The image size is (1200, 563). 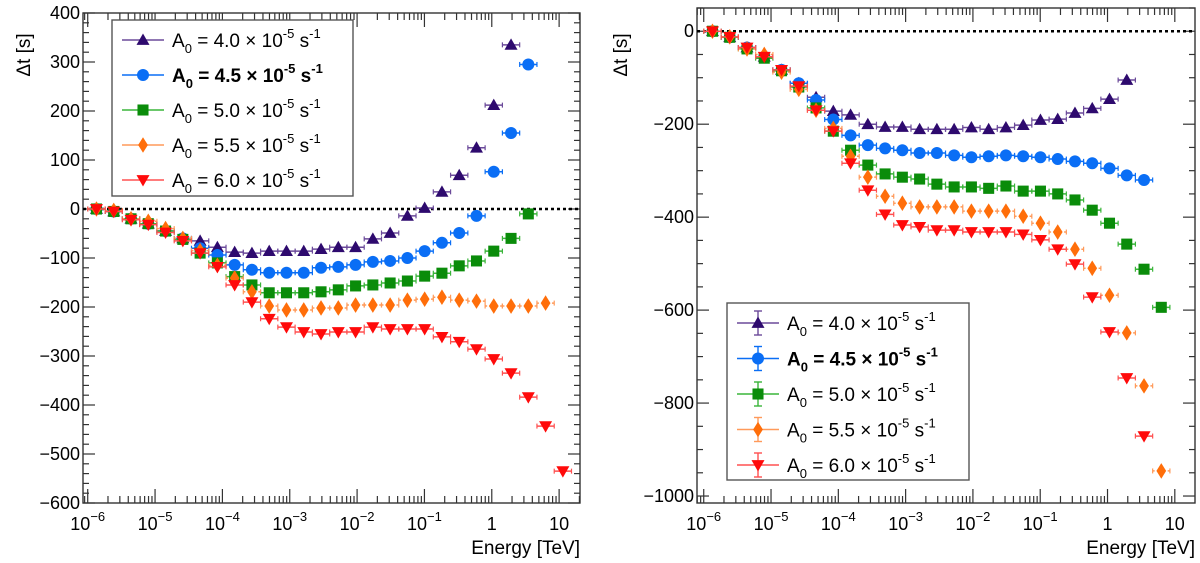 What do you see at coordinates (915, 516) in the screenshot?
I see `x-tick-exponent: −3` at bounding box center [915, 516].